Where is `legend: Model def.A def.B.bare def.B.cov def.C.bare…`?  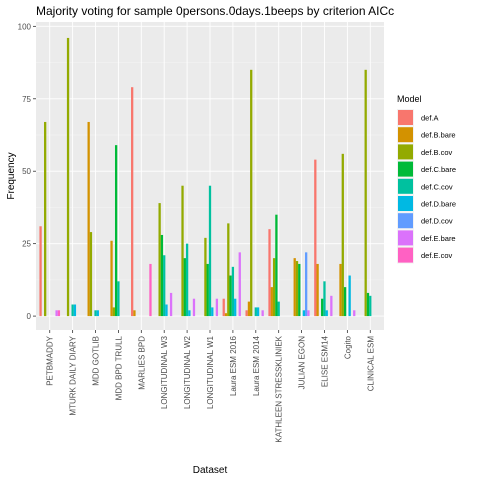
legend: Model def.A def.B.bare def.B.cov def.C.bare… is located at coordinates (426, 179).